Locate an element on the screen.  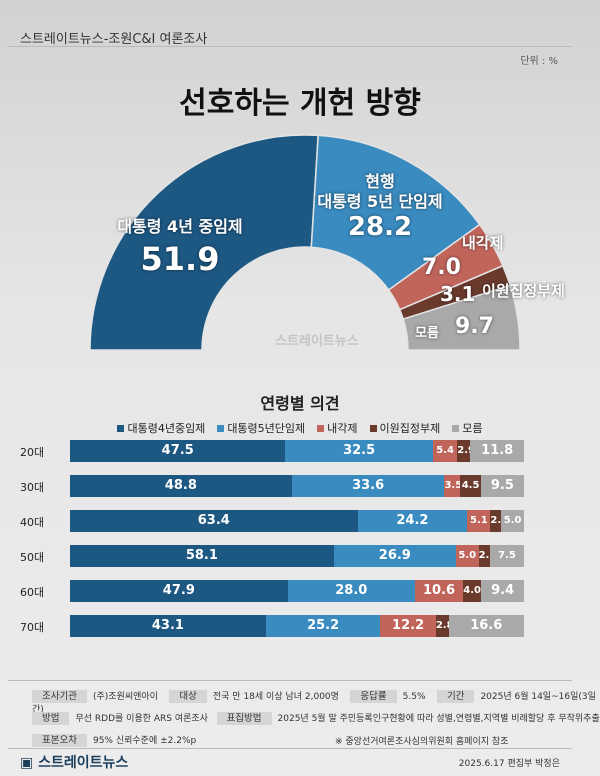
bar-row: 60대 47.9 28.0 10.6 4.0 9.4 is located at coordinates (275, 591).